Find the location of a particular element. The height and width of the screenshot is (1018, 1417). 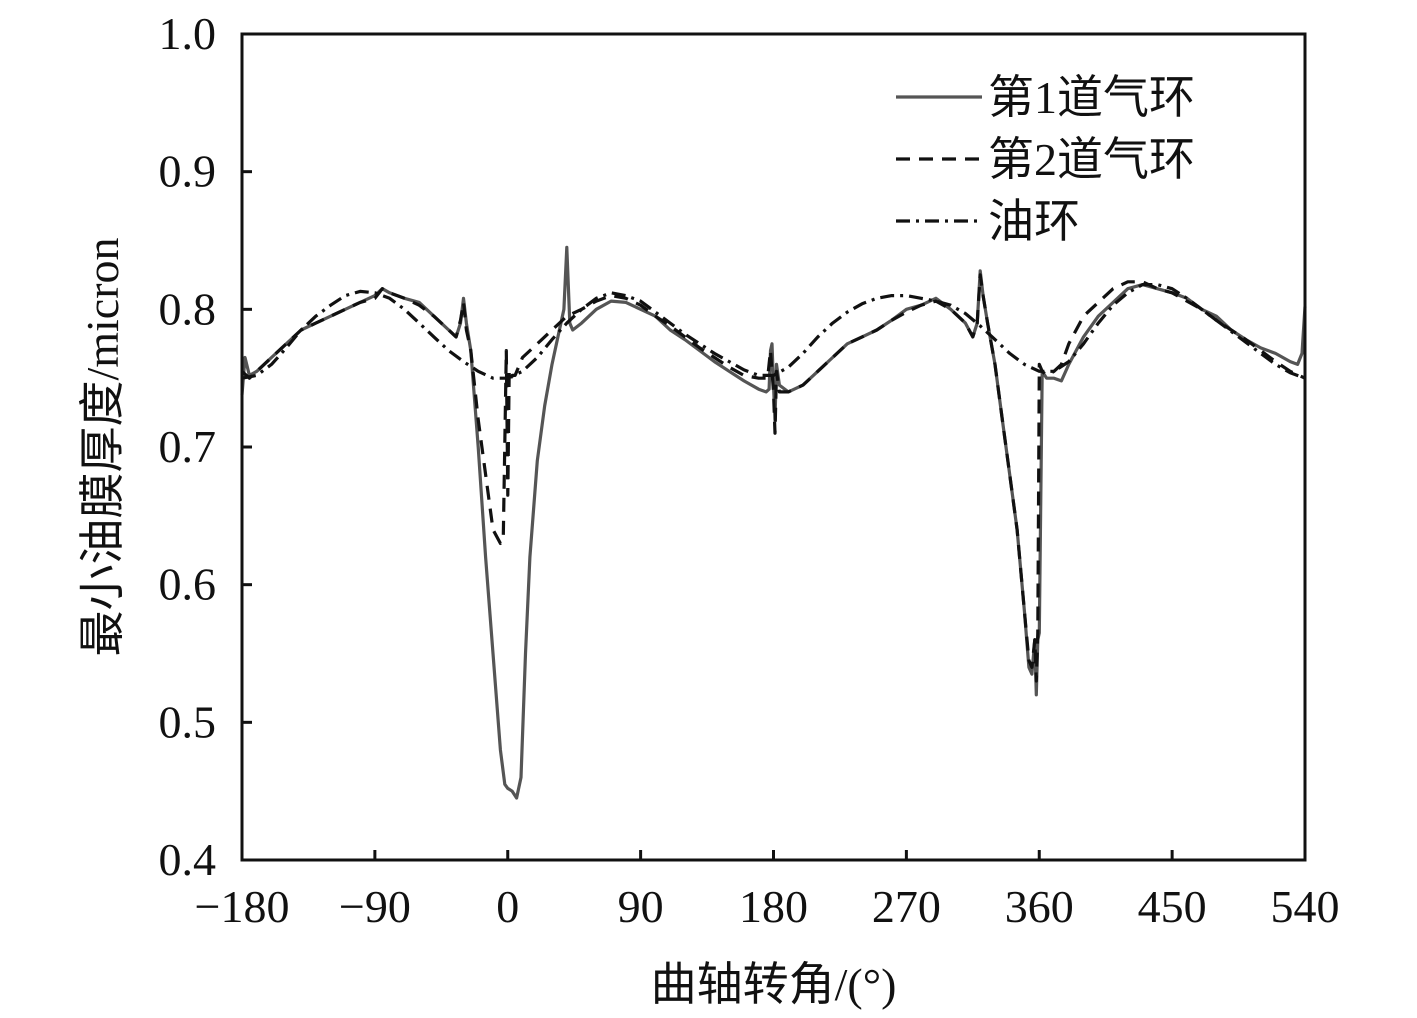

y-axis-ticks: 0.4 0.5 0.6 0.7 0.8 0.9 1.0 is located at coordinates (205, 446).